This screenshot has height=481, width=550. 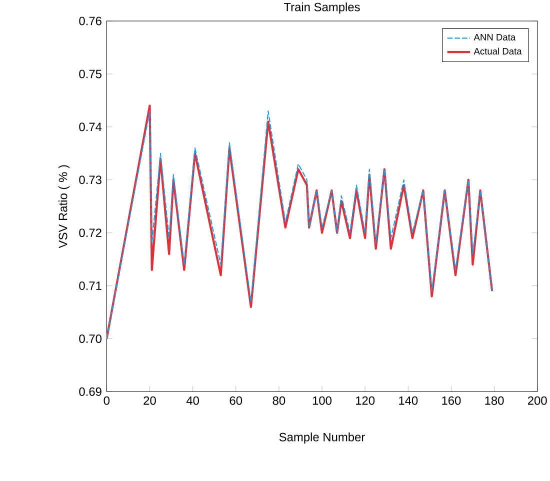 I want to click on y-tick-label: 0.72, so click(x=90, y=233).